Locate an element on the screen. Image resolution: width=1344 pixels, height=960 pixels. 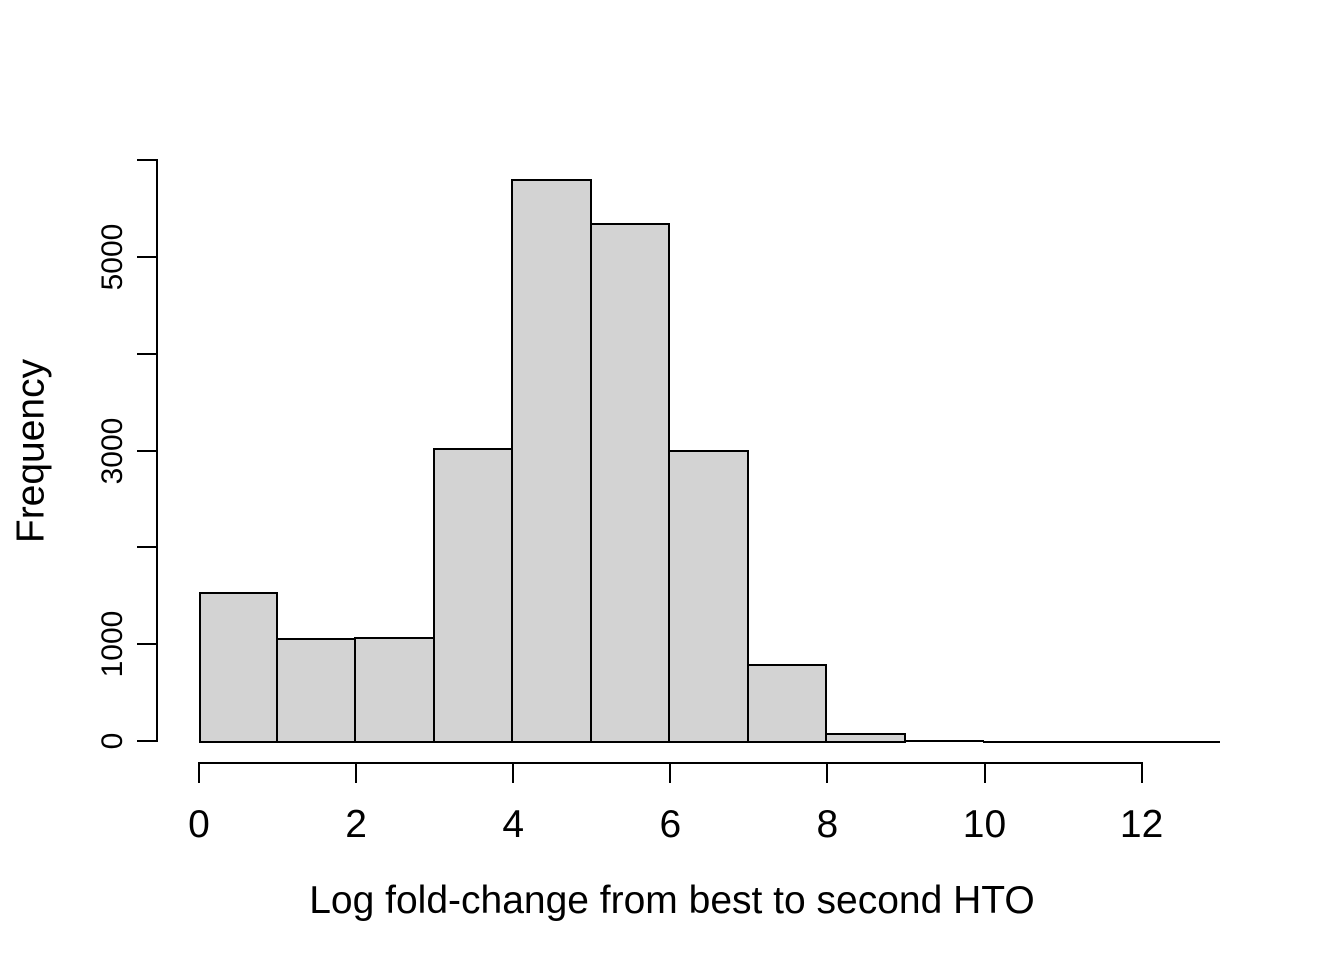
y-tick-label: 0 is located at coordinates (112, 741).